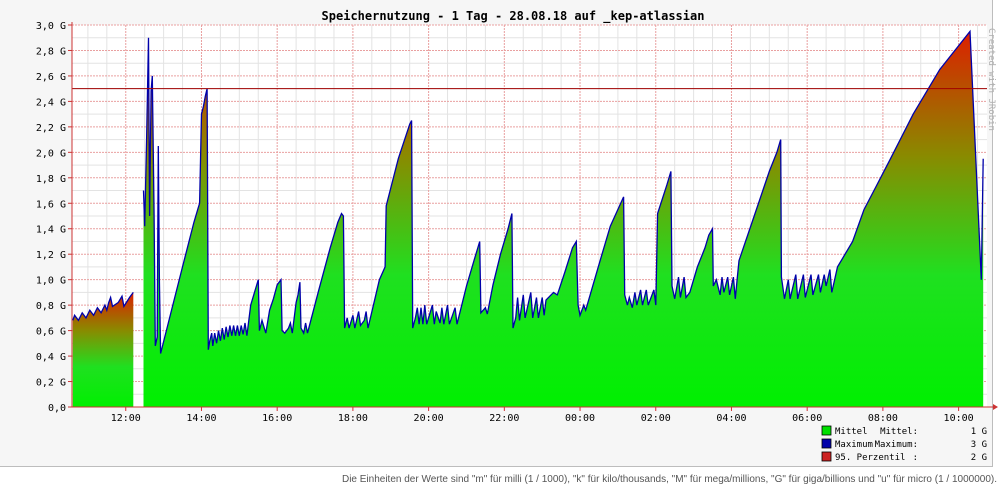  Describe the element at coordinates (353, 418) in the screenshot. I see `x-tick-label: 18:00` at that location.